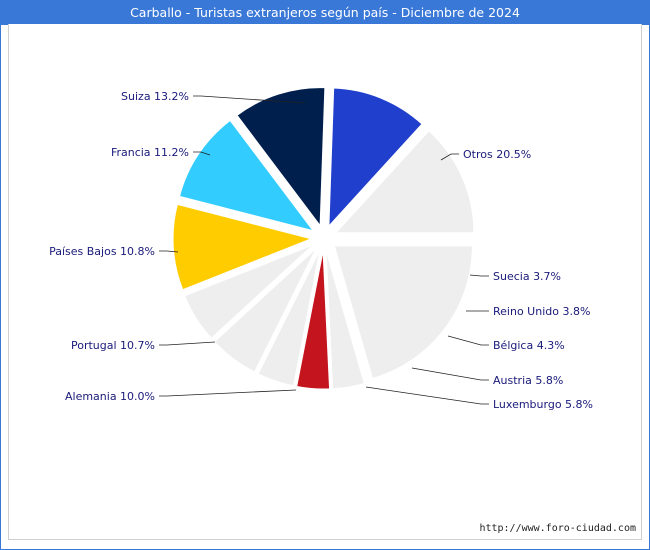  What do you see at coordinates (313, 320) in the screenshot?
I see `pie-slice-reino-unido` at bounding box center [313, 320].